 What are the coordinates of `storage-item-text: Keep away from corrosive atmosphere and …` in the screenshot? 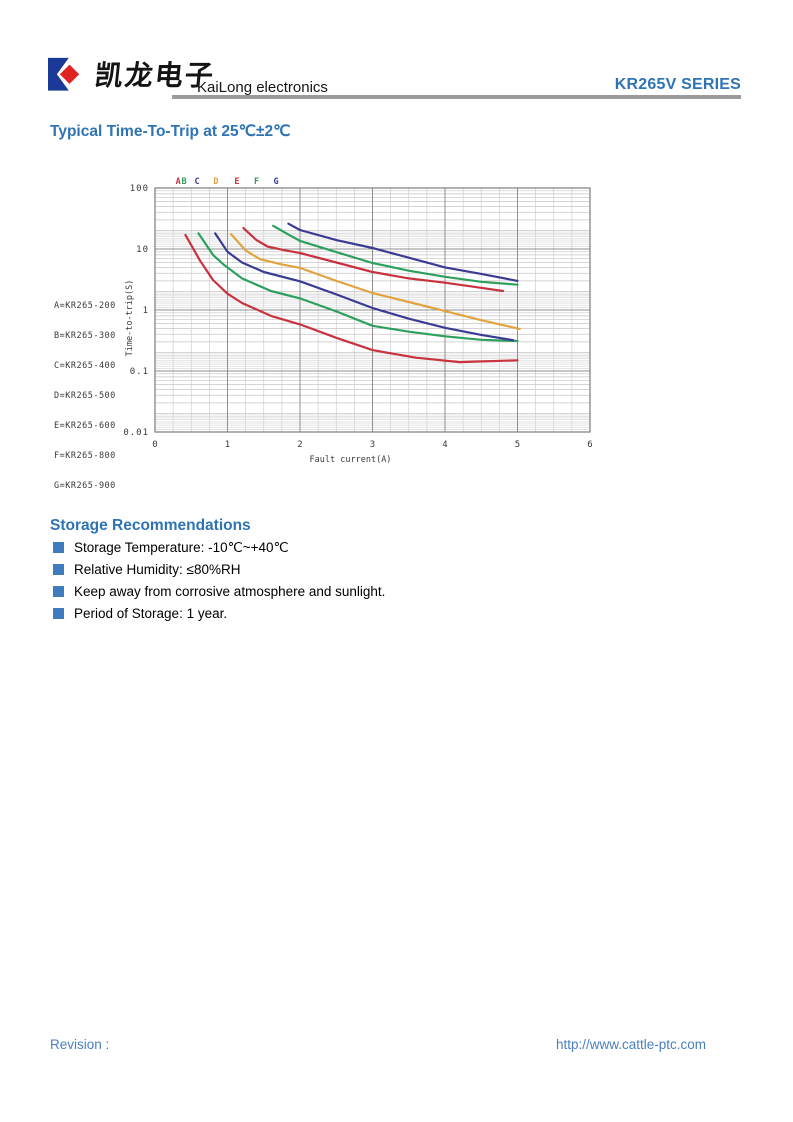 It's located at (230, 591).